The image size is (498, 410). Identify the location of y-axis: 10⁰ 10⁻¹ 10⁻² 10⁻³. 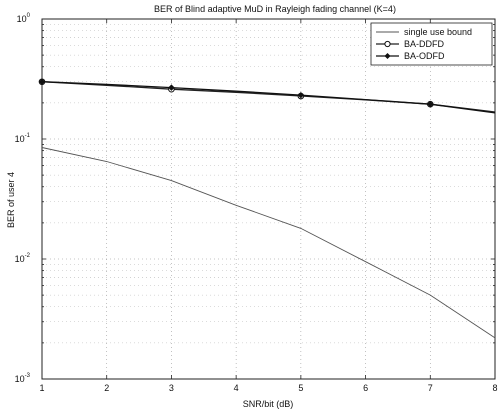
(23, 198).